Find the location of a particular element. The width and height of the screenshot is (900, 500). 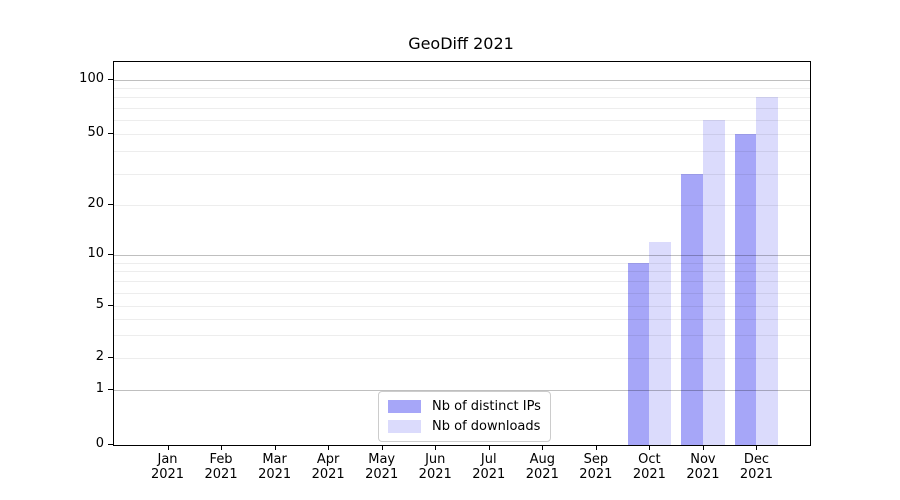

x-tick-month: Mar is located at coordinates (274, 459).